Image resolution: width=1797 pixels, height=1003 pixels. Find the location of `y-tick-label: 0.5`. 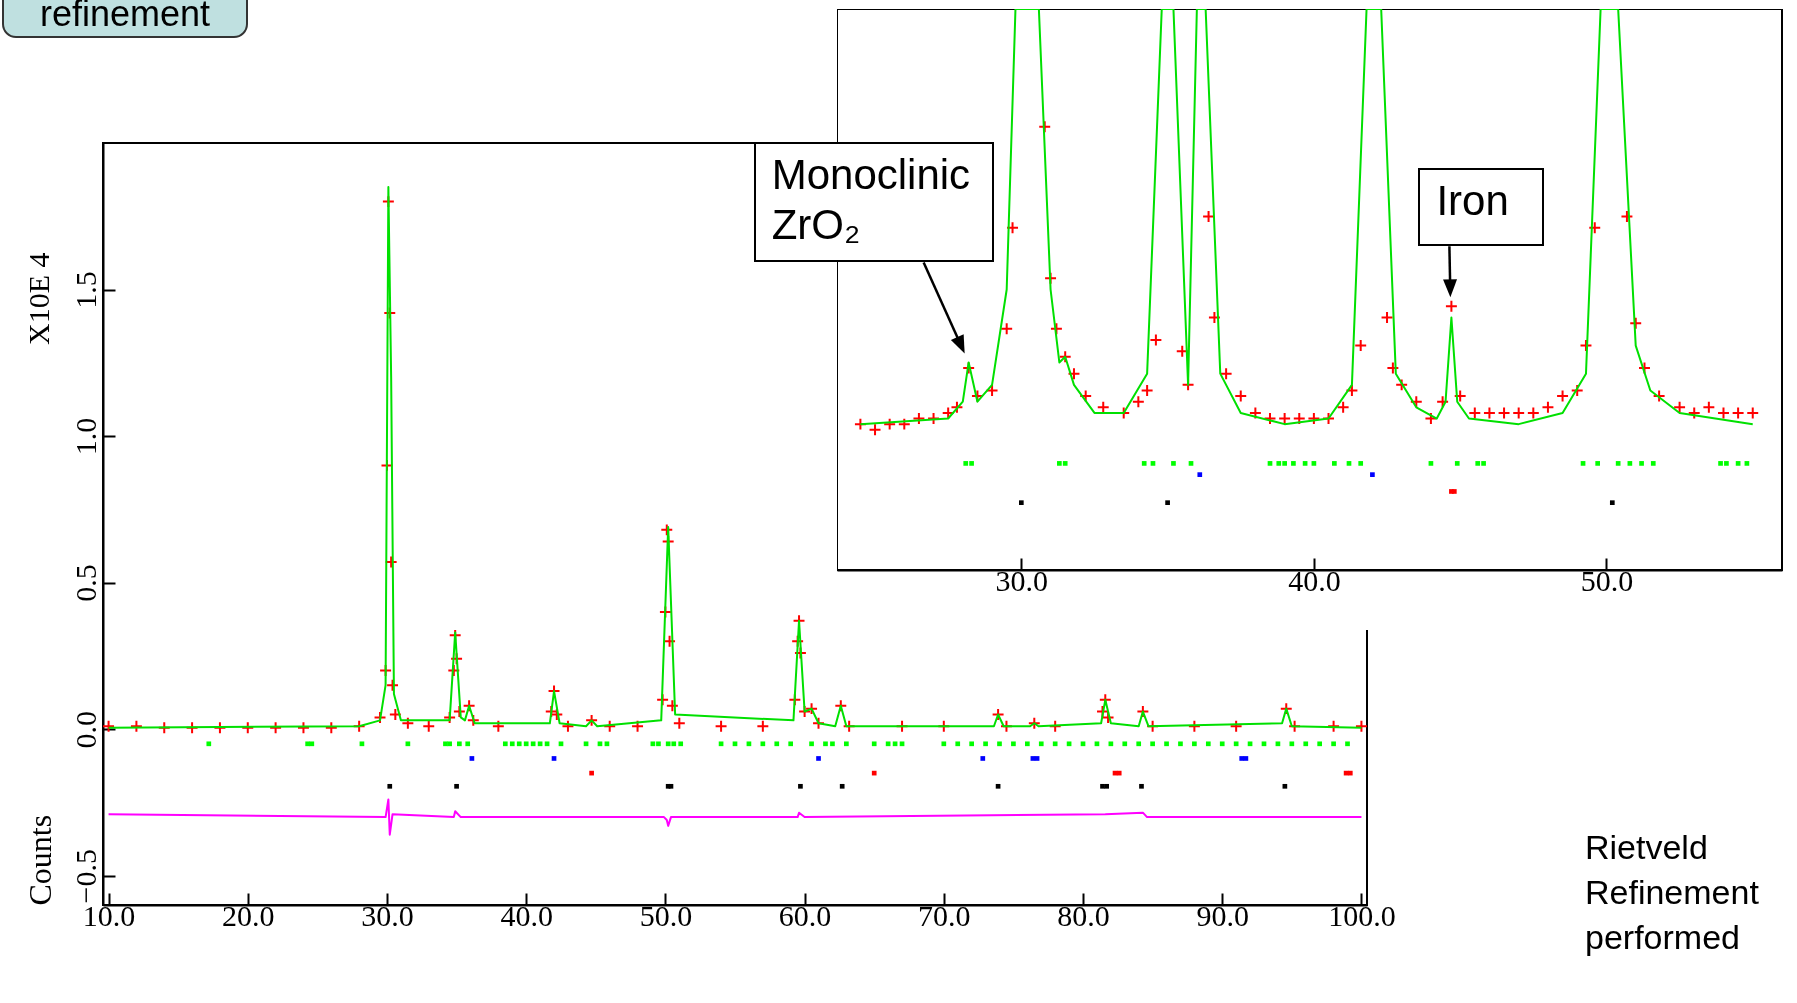

y-tick-label: 0.5 is located at coordinates (85, 583).